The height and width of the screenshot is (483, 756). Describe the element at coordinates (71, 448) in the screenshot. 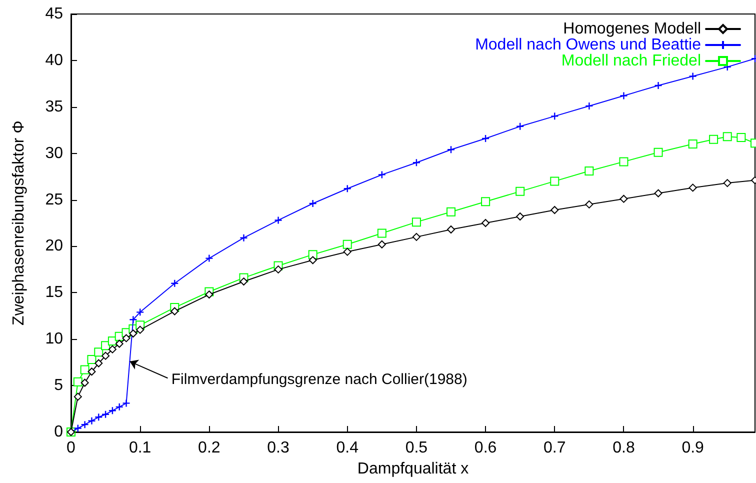

I see `x-tick-label: 0` at that location.